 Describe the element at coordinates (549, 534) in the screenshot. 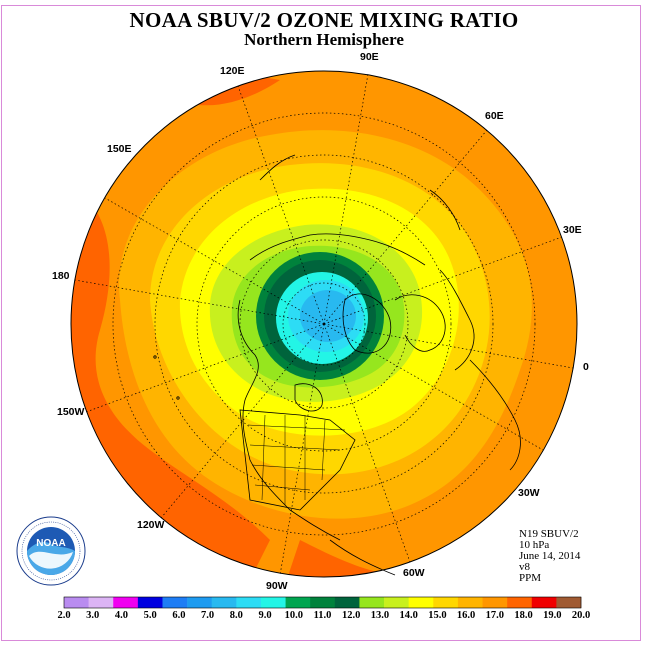

I see `satellite-label: N19 SBUV/2` at that location.